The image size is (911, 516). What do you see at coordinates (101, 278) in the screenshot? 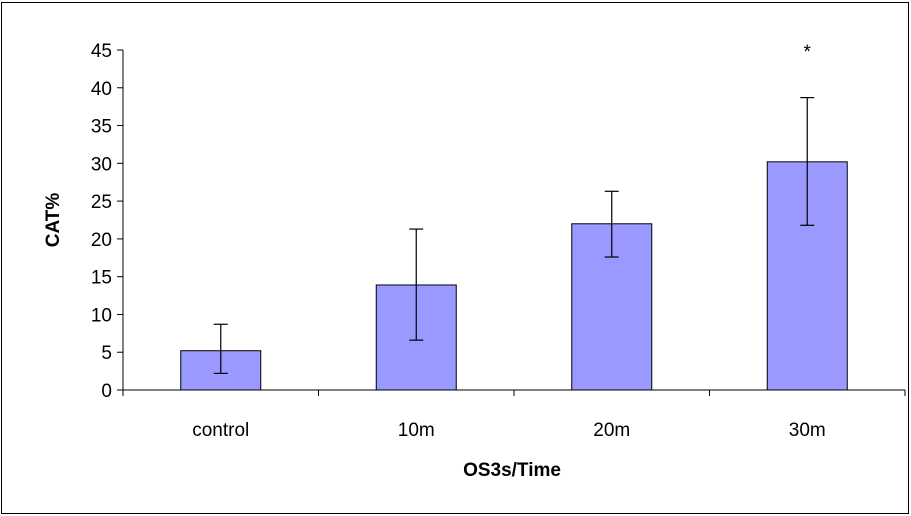
I see `y-tick-label: 15` at bounding box center [101, 278].